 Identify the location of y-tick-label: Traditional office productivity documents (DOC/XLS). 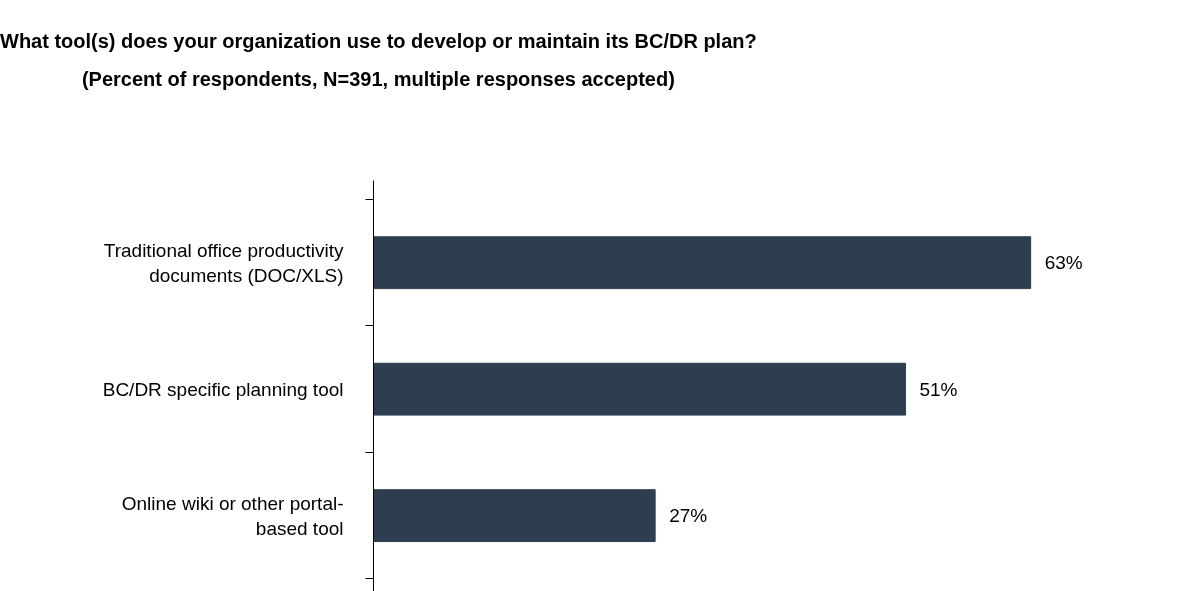
(223, 262).